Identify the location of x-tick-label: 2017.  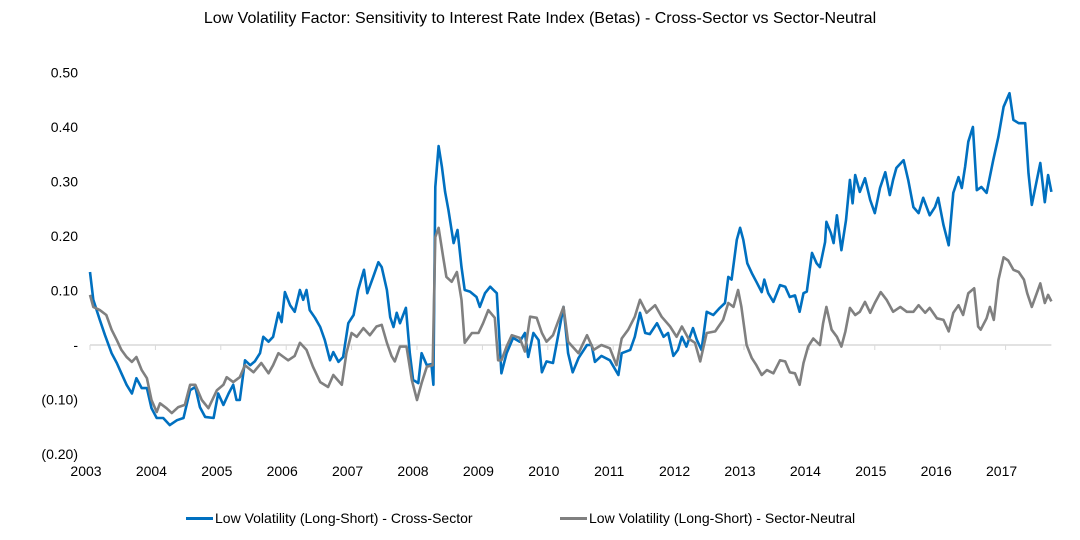
(1001, 471).